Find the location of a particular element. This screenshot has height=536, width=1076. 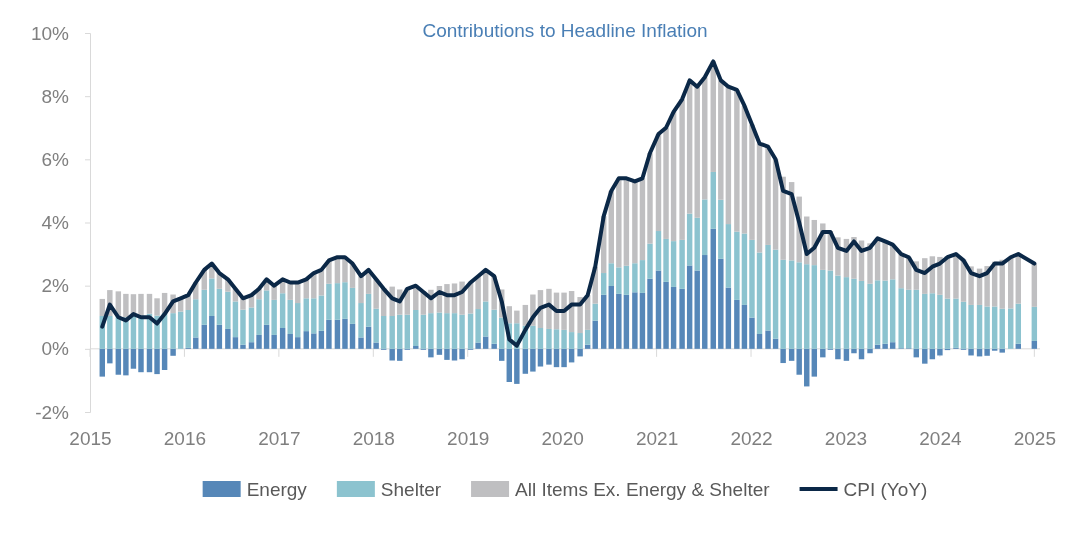

x-tick-label: 2021 is located at coordinates (657, 439).